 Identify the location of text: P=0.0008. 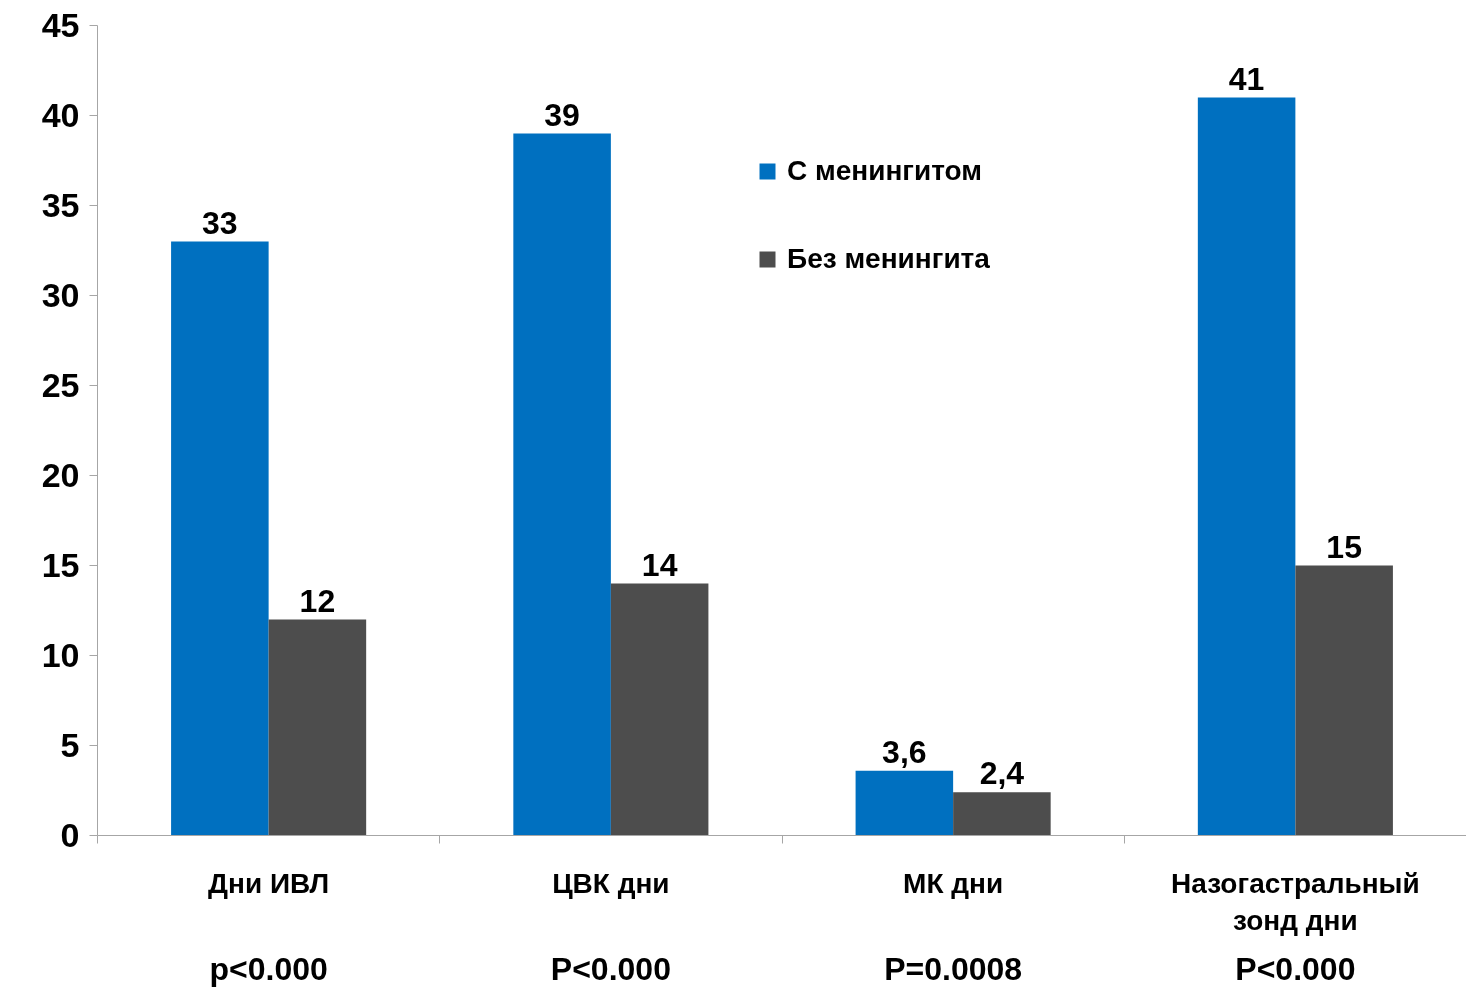
(953, 968).